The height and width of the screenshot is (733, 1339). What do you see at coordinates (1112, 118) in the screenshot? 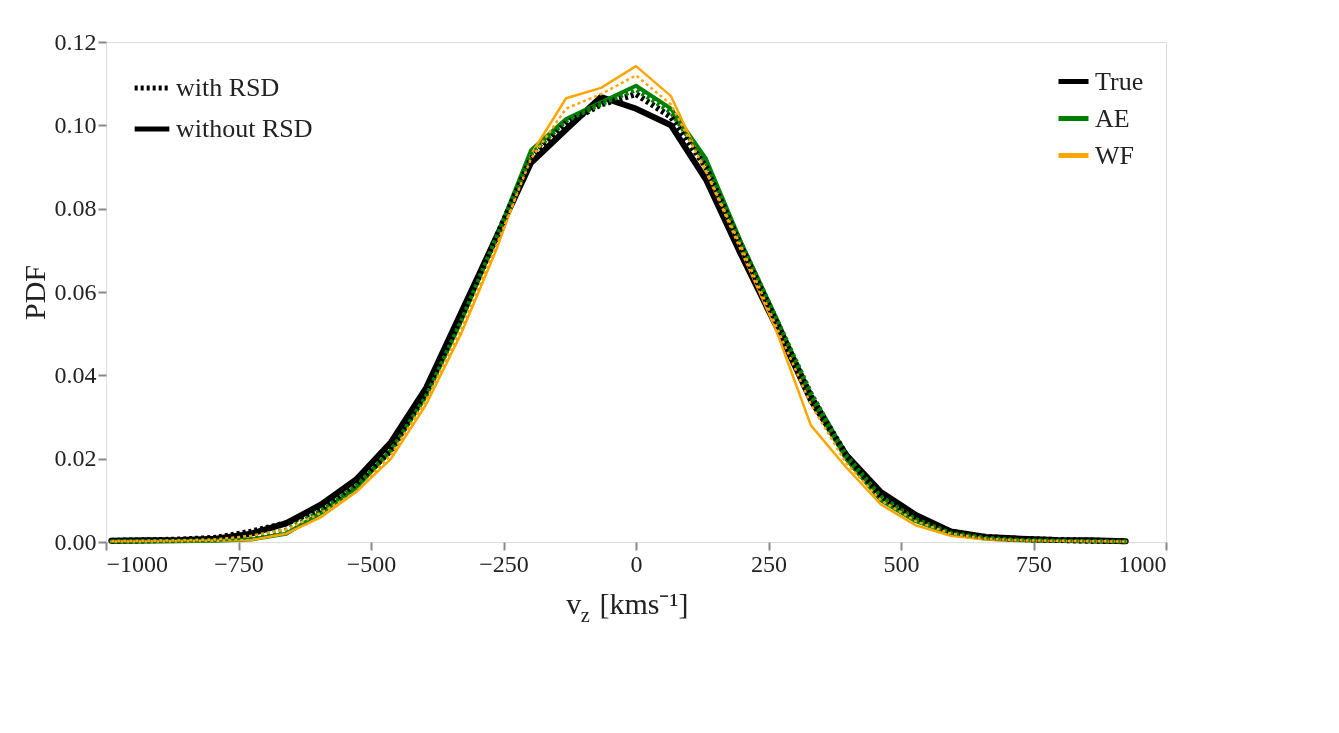
I see `legend-label: AE` at bounding box center [1112, 118].